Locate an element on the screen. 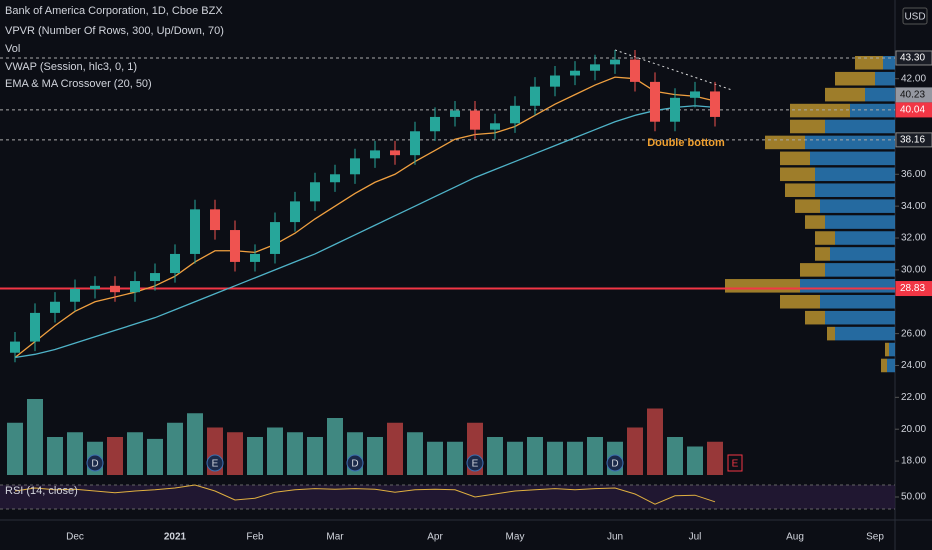 This screenshot has width=932, height=550. annotation: Double bottom is located at coordinates (686, 143).